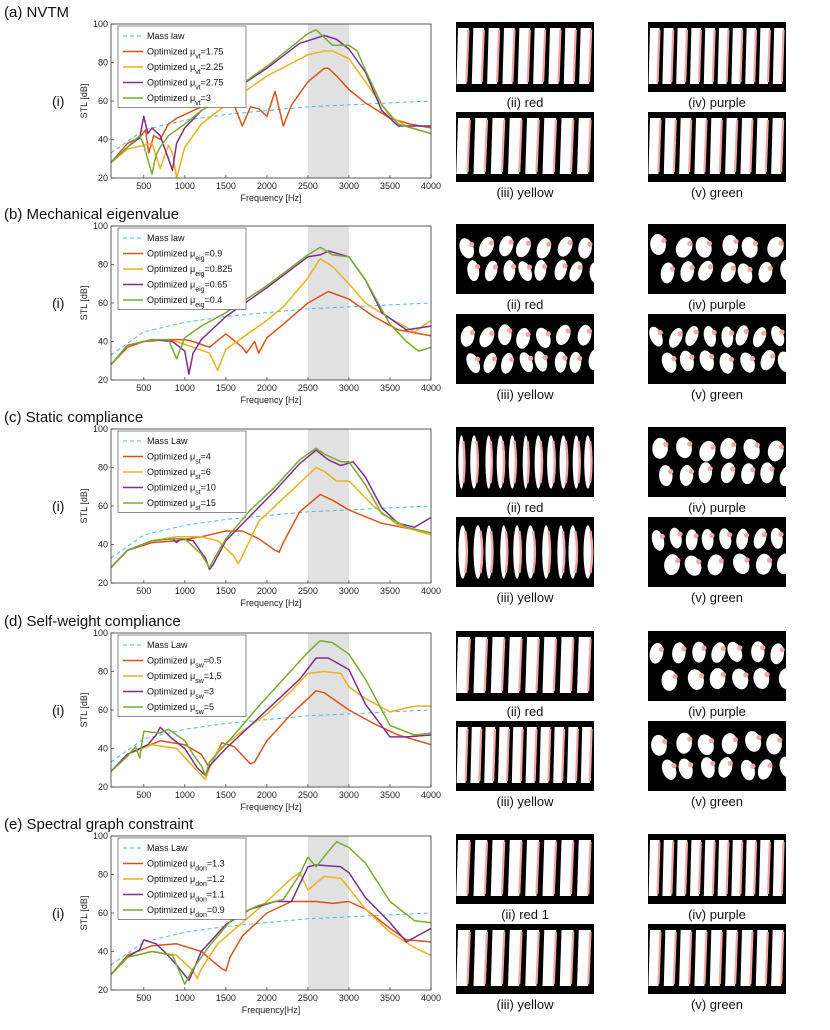 Image resolution: width=830 pixels, height=1030 pixels. I want to click on x-axis-label: Frequency [Hz], so click(270, 400).